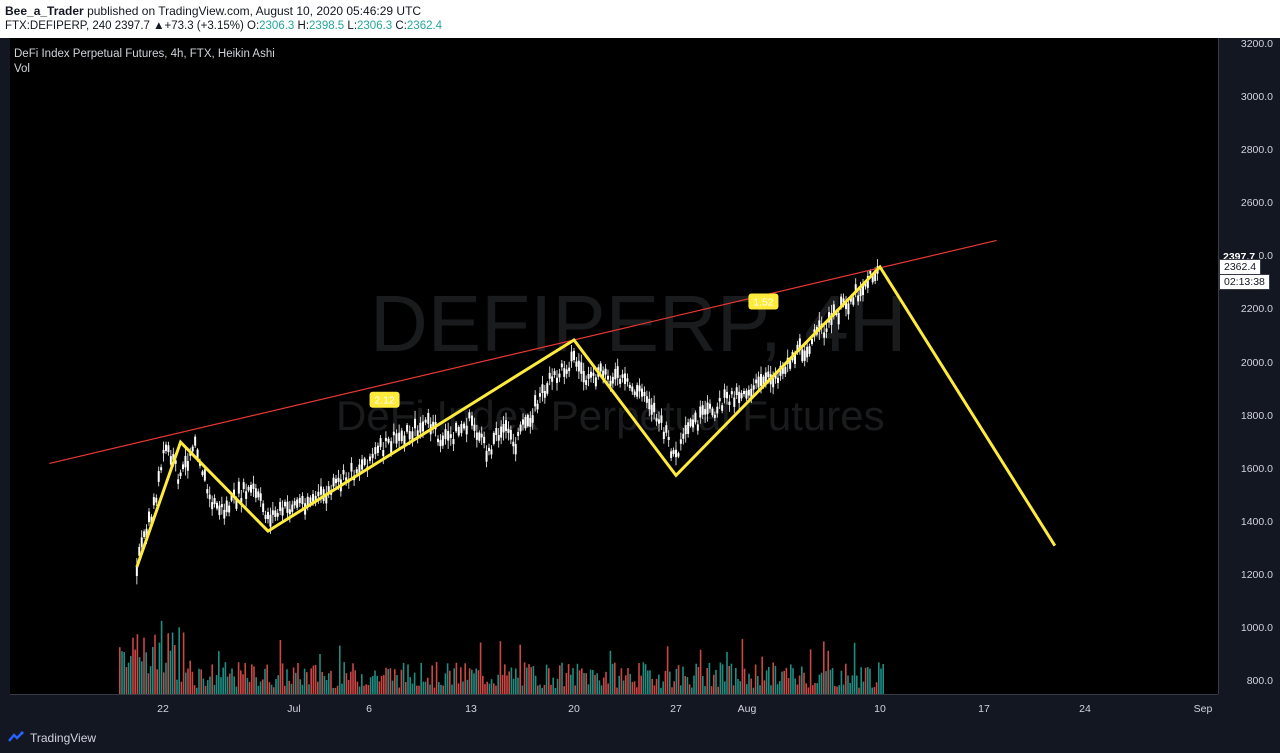 Image resolution: width=1280 pixels, height=753 pixels. What do you see at coordinates (16, 736) in the screenshot?
I see `tradingview-logo-icon` at bounding box center [16, 736].